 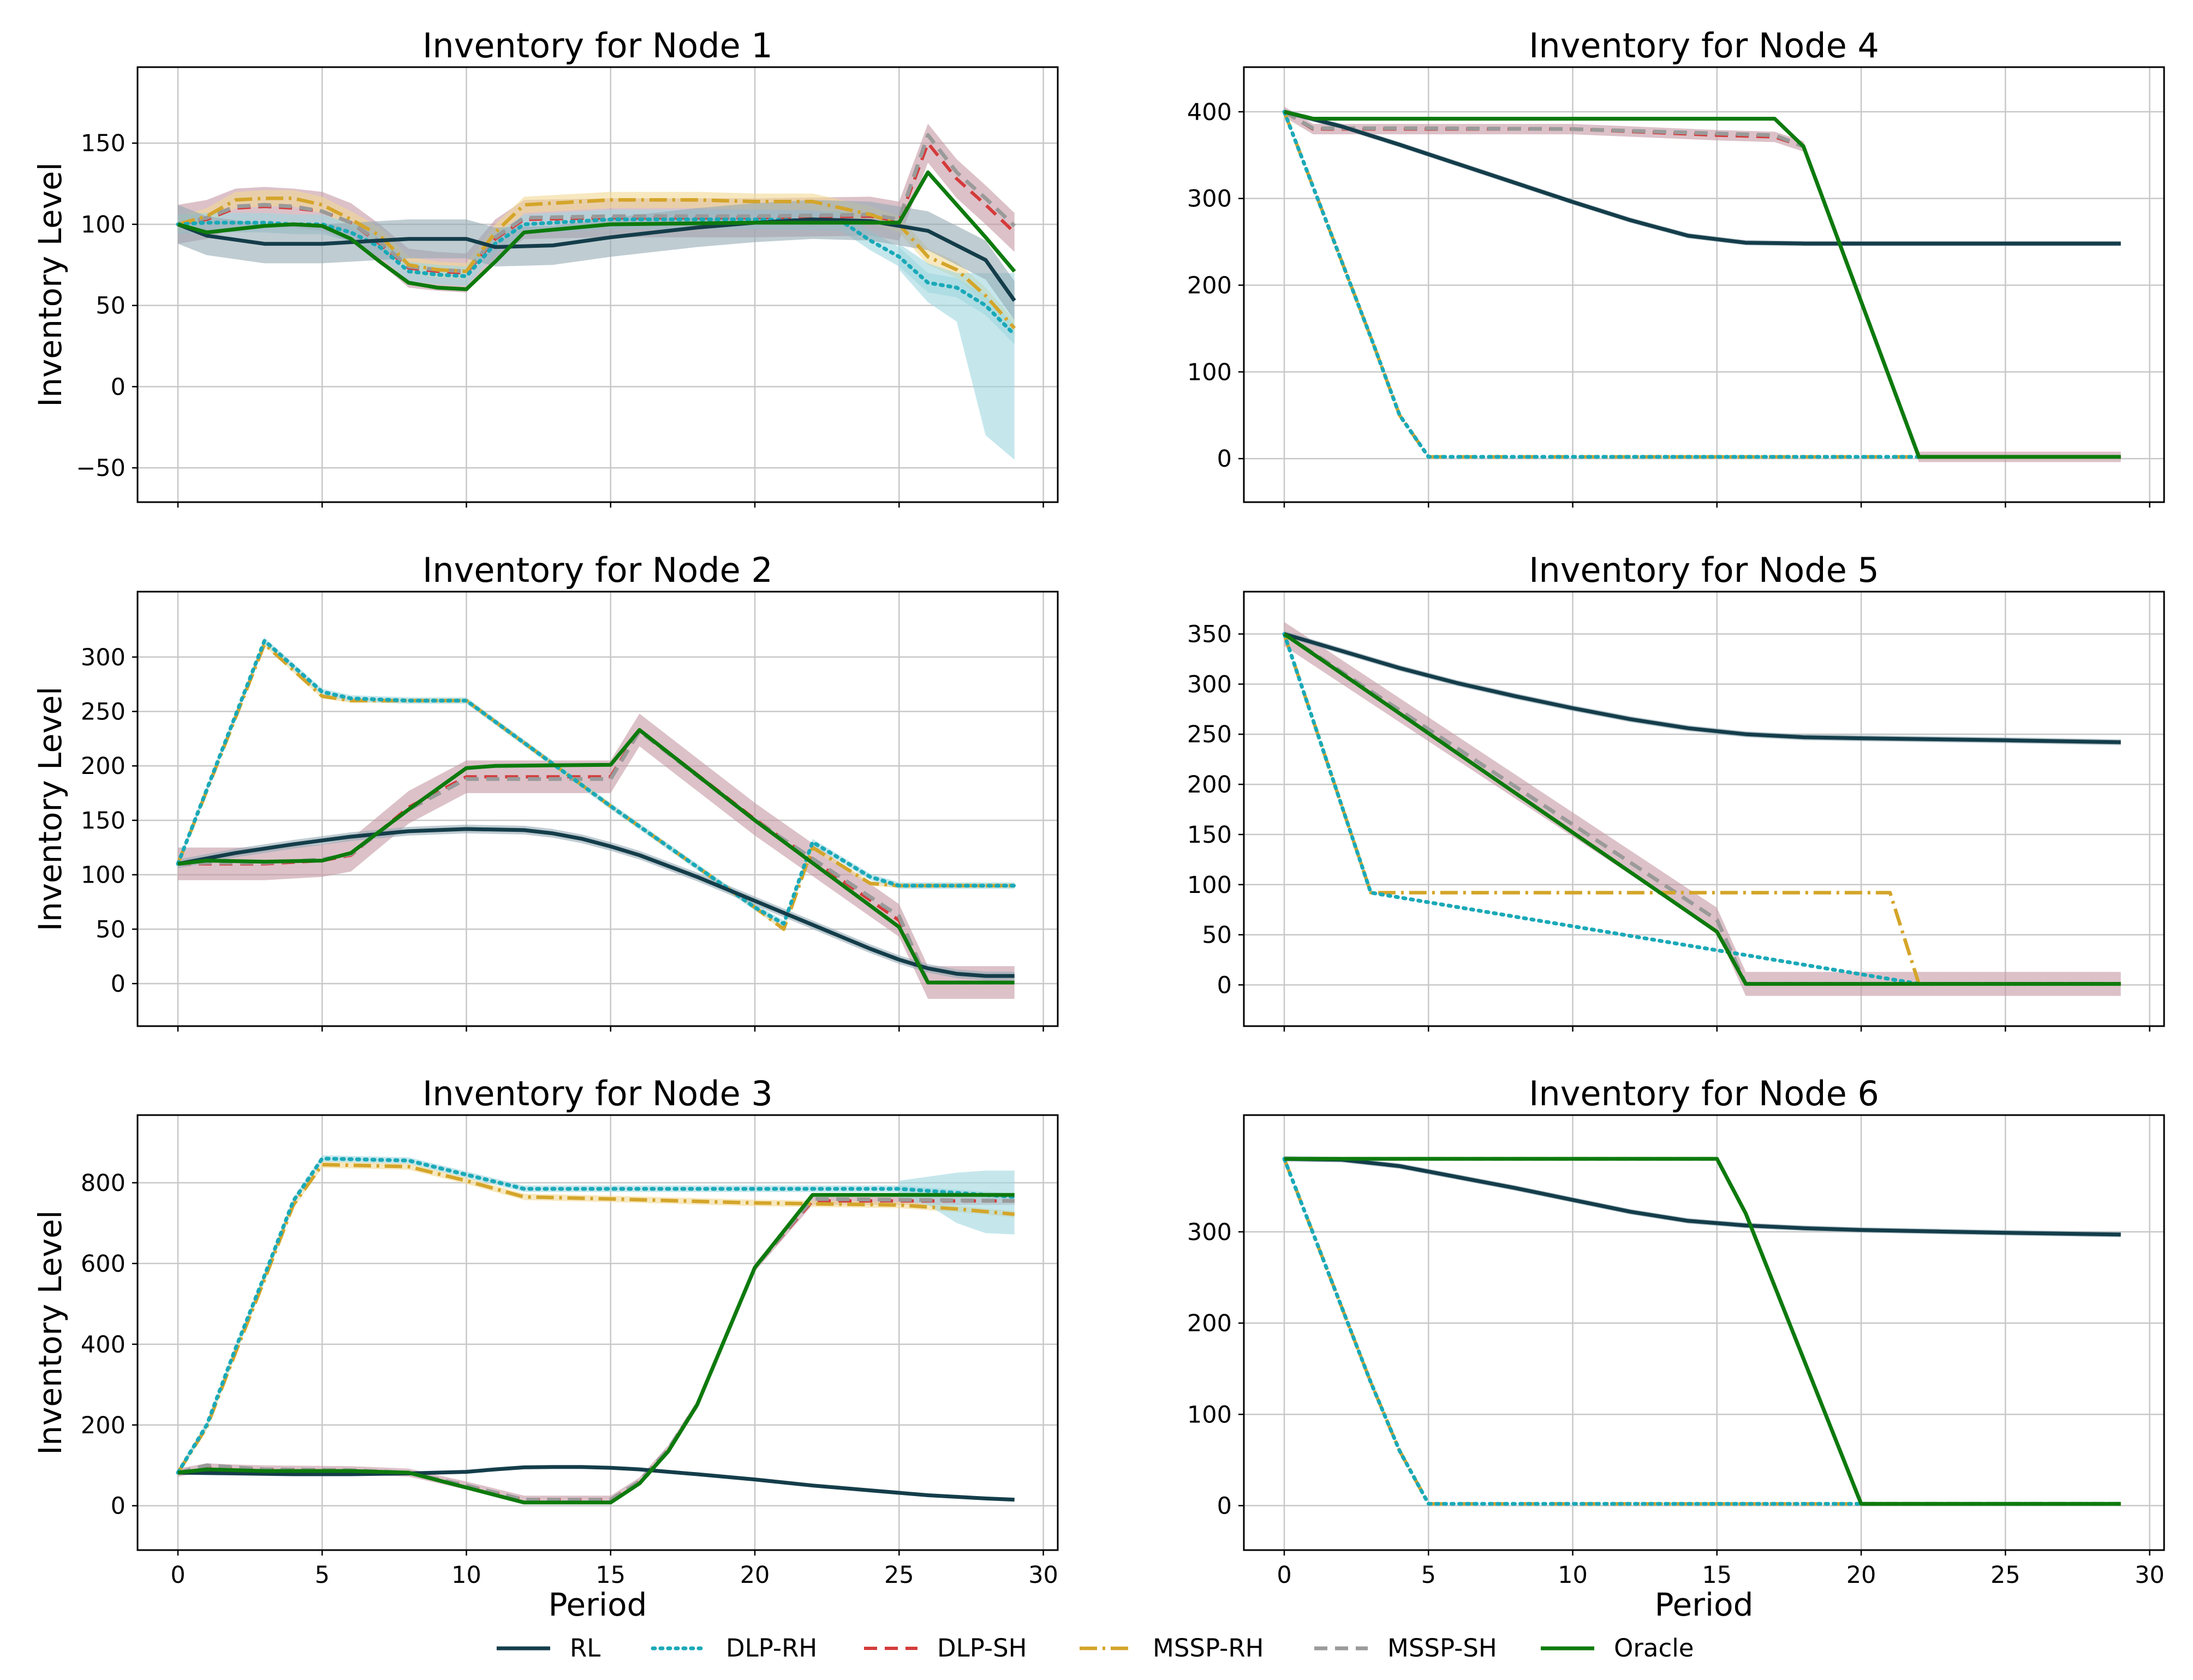 What do you see at coordinates (585, 1648) in the screenshot?
I see `legend-label: RL` at bounding box center [585, 1648].